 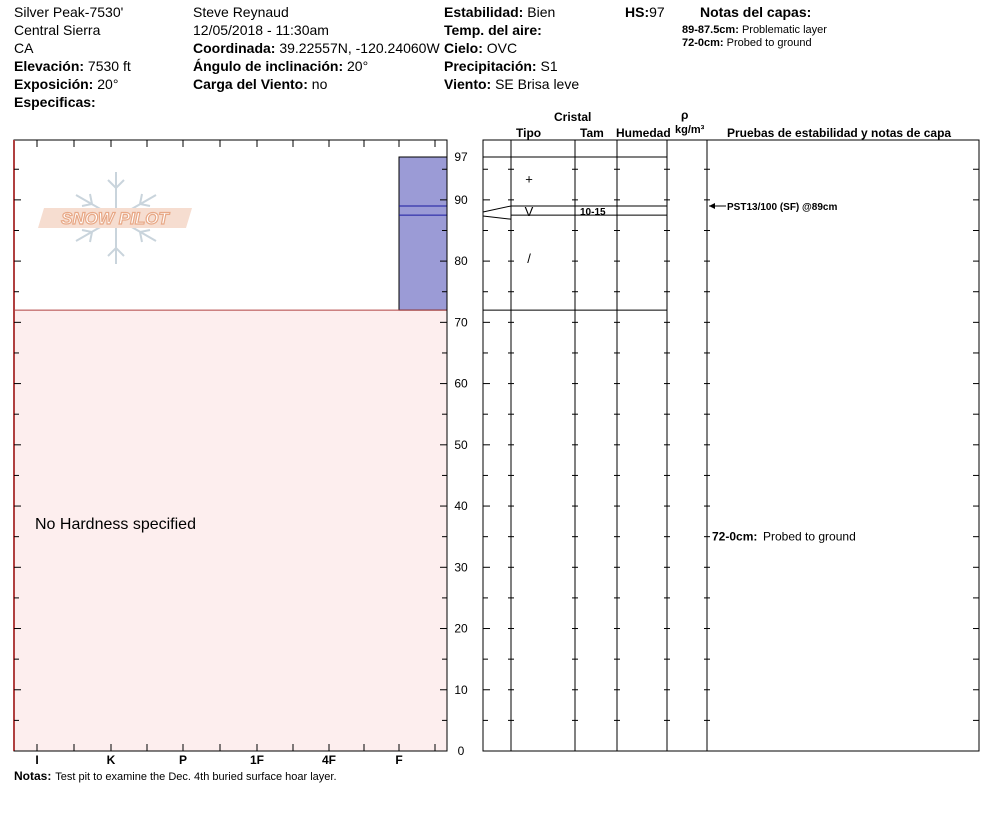 I want to click on grain-type-symbol: V, so click(x=529, y=211).